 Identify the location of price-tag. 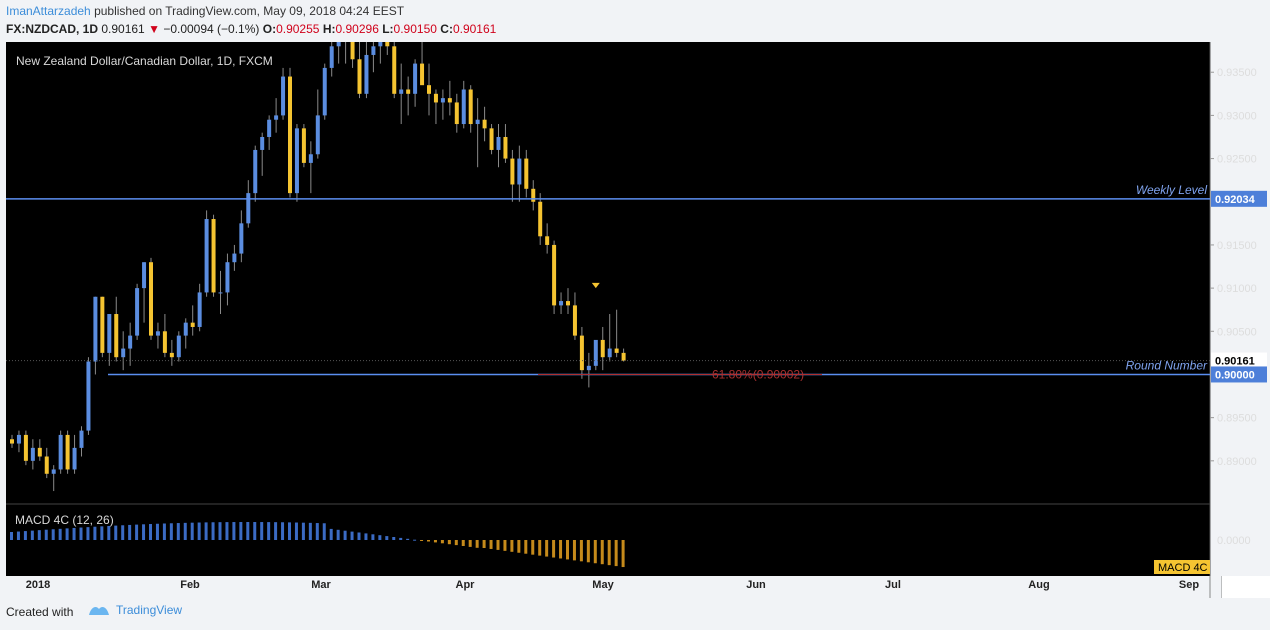
(1239, 198).